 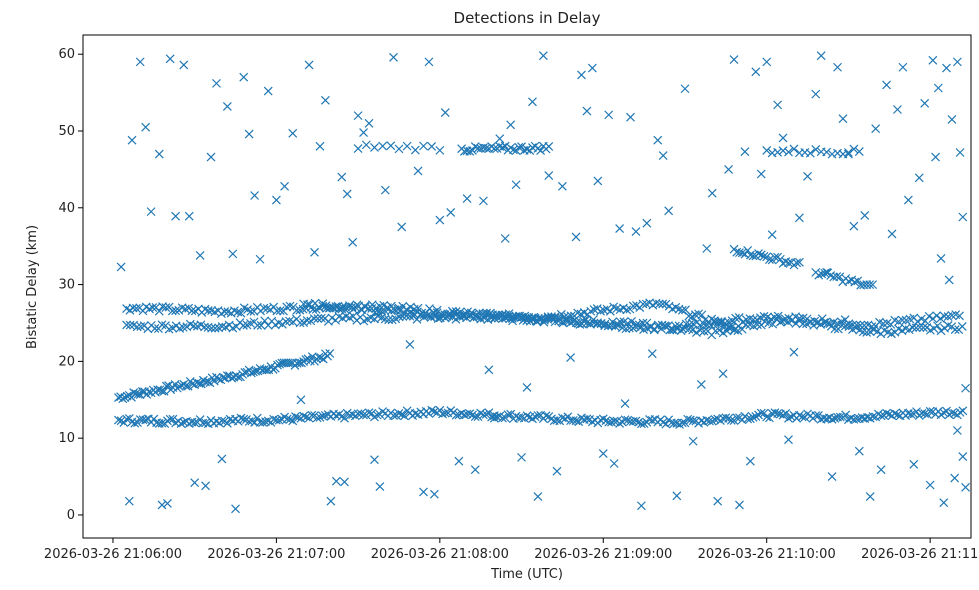 What do you see at coordinates (66, 361) in the screenshot?
I see `y-tick-label: 20` at bounding box center [66, 361].